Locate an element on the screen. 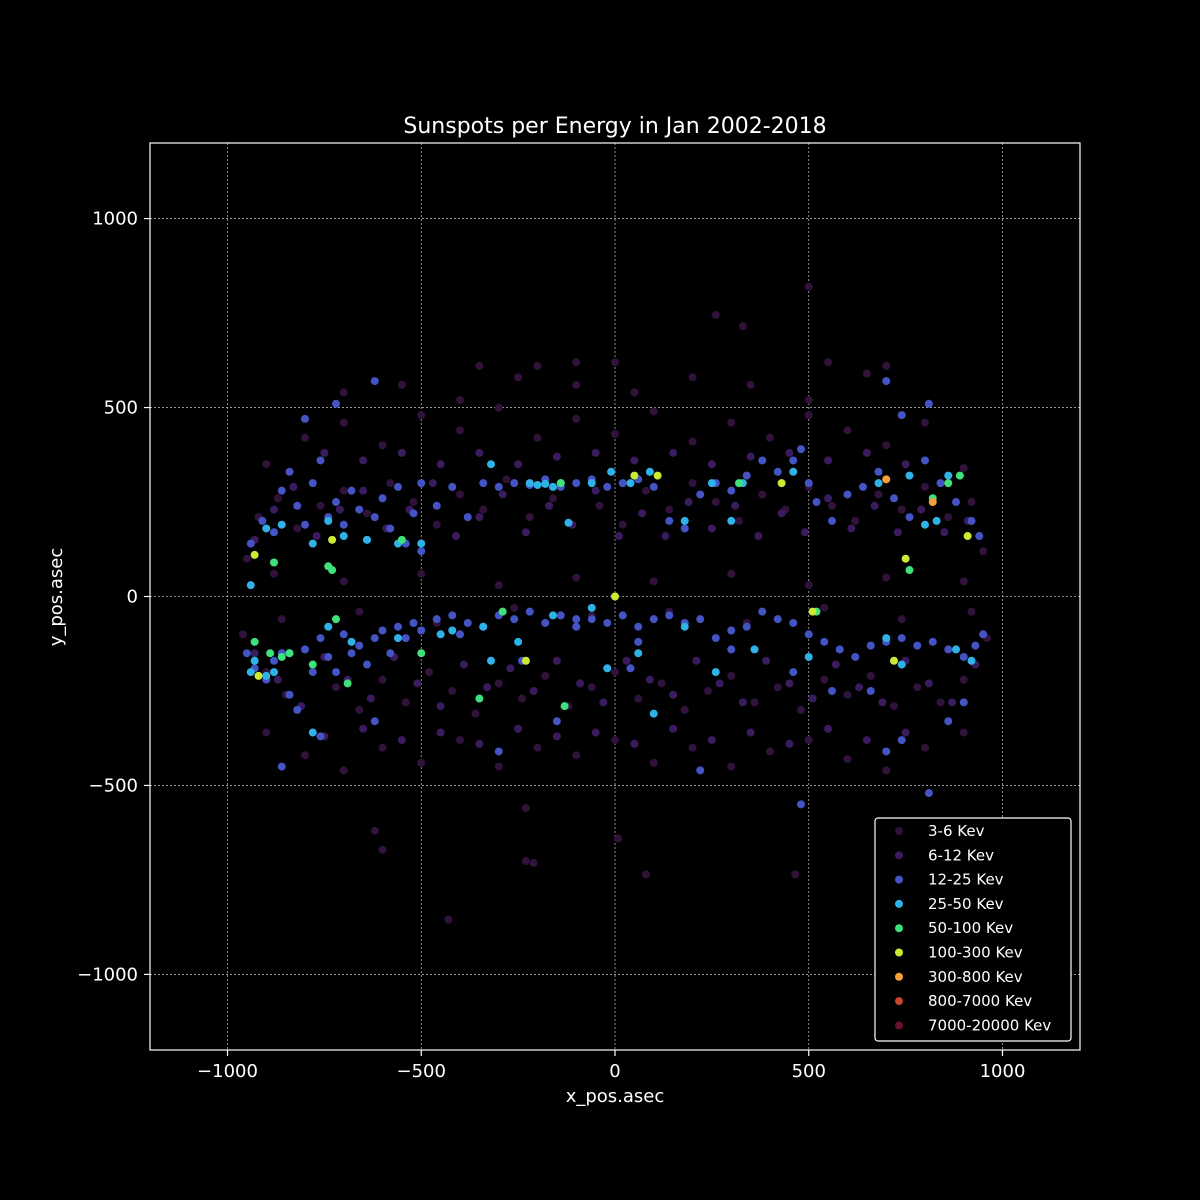  y-tick-label: −500 is located at coordinates (113, 785).